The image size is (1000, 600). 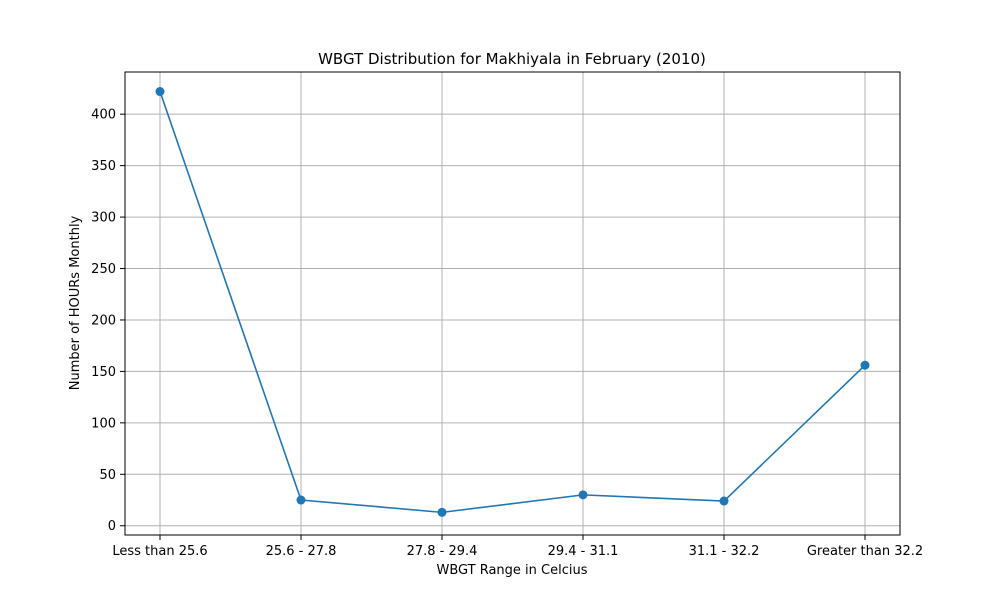 I want to click on y-tick-label: 150, so click(x=103, y=372).